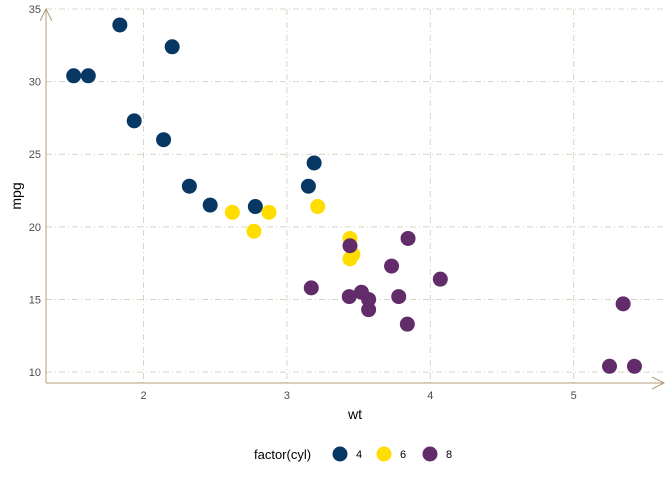  Describe the element at coordinates (287, 396) in the screenshot. I see `x-tick-label: 3` at that location.